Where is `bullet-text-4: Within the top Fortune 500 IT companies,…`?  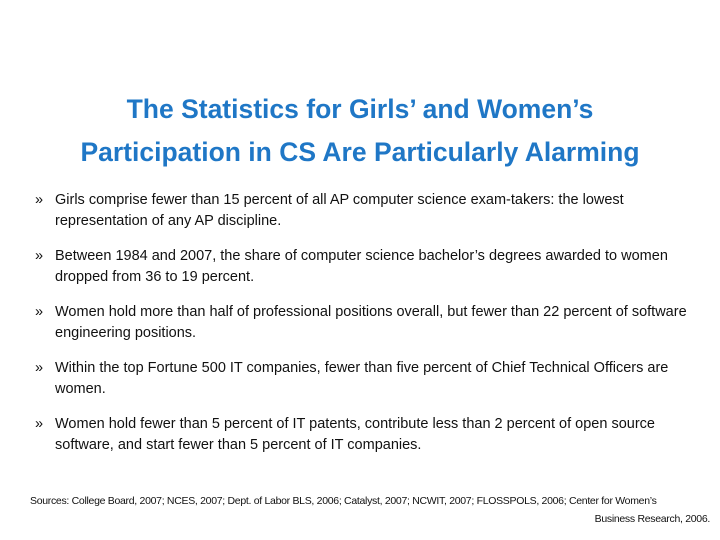 bullet-text-4: Within the top Fortune 500 IT companies,… is located at coordinates (362, 378).